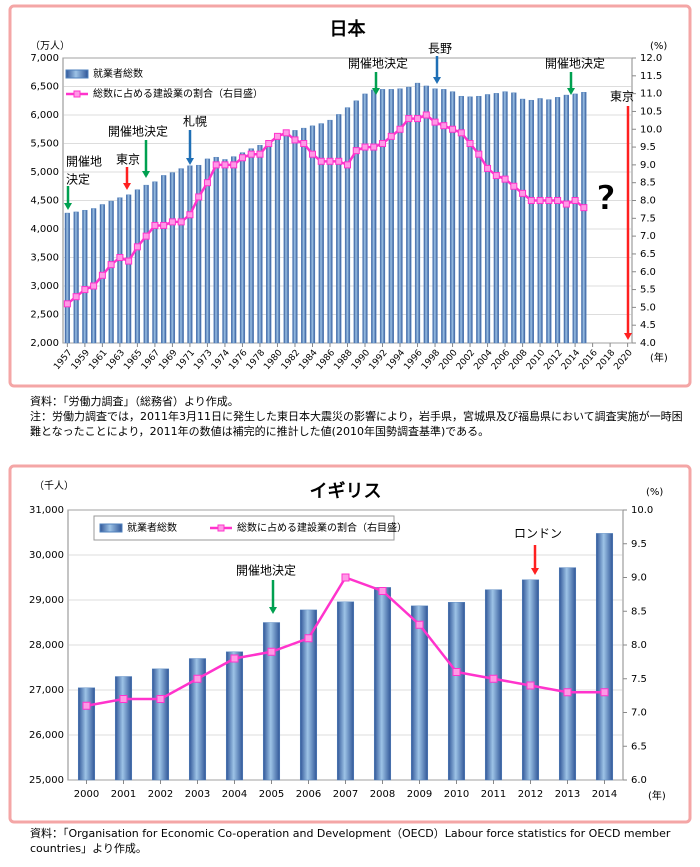  Describe the element at coordinates (382, 794) in the screenshot. I see `x-tick-label: 2008` at that location.